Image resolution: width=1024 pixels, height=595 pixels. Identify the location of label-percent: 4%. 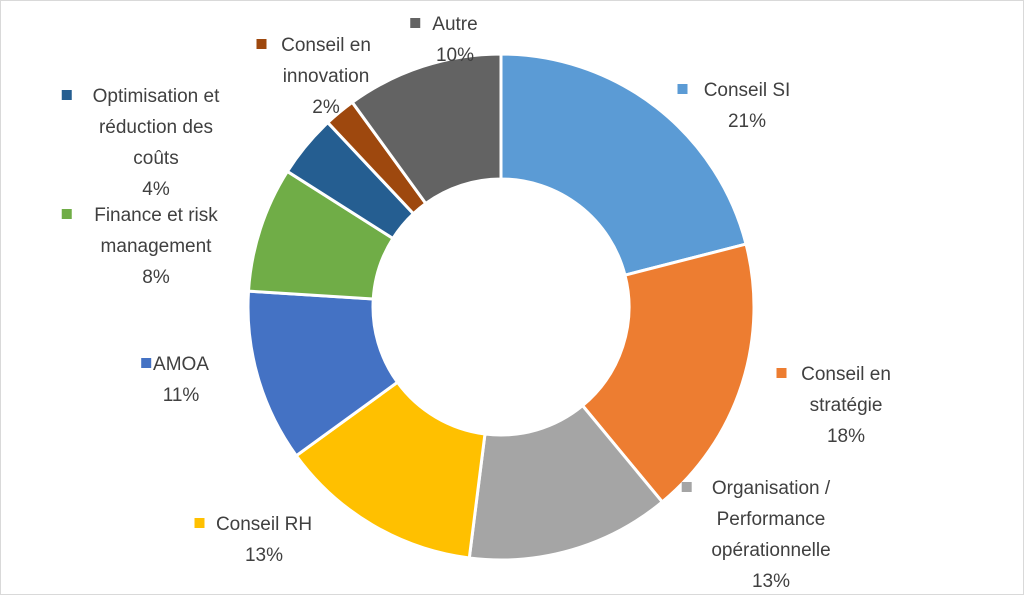
(156, 189).